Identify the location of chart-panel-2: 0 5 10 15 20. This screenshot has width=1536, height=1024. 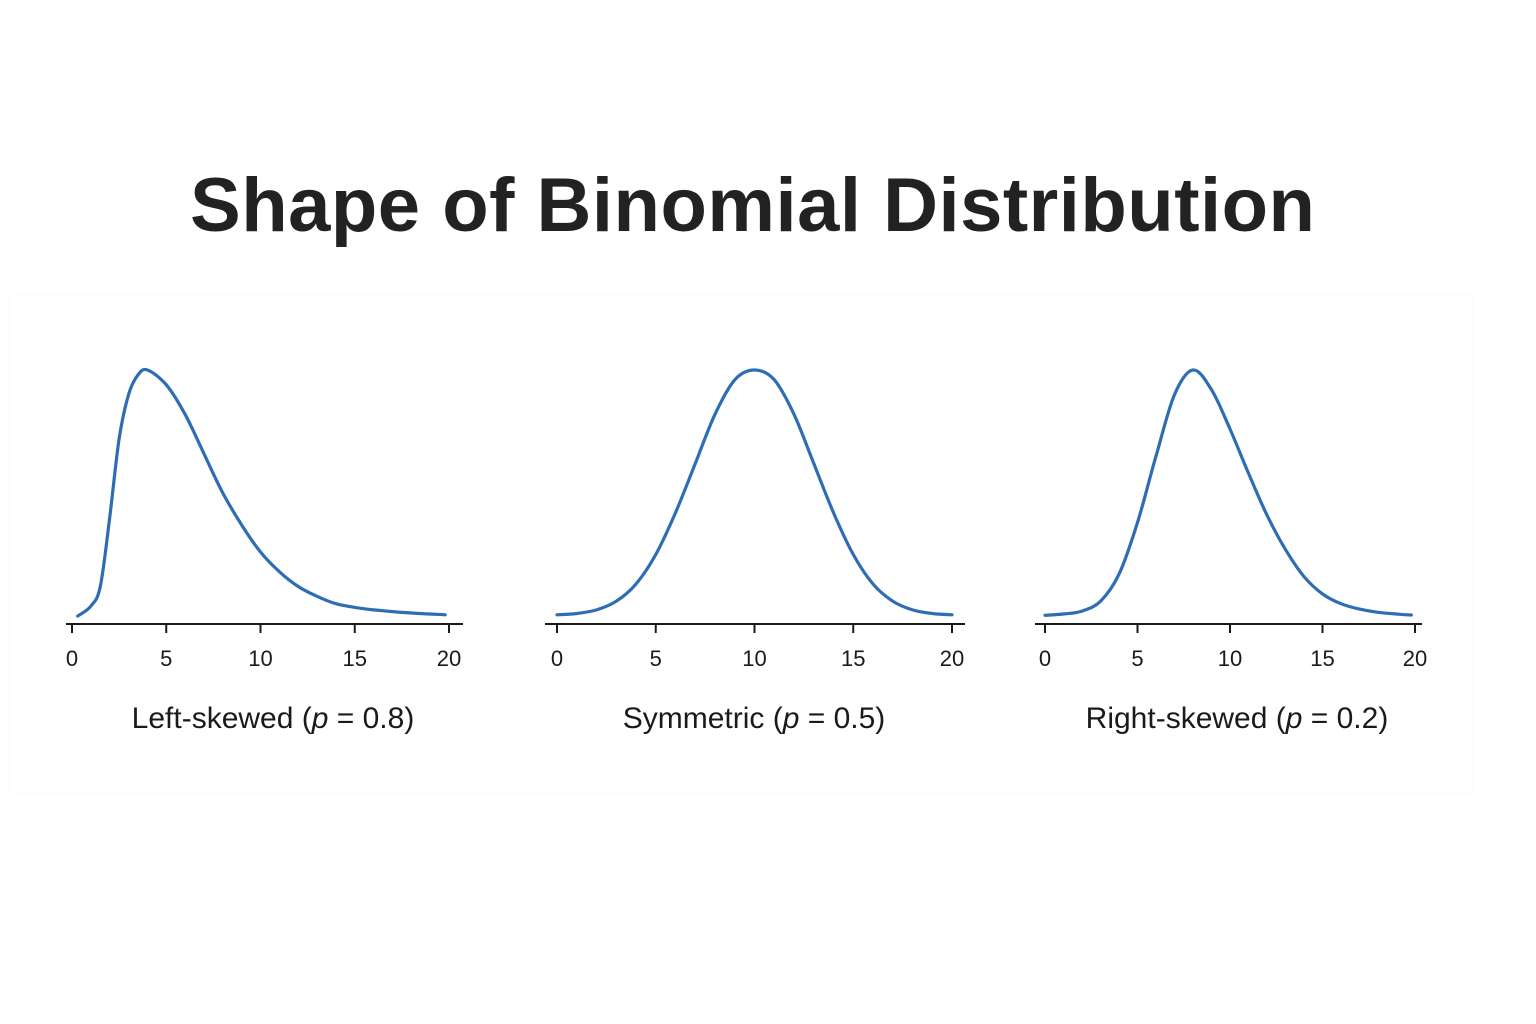
(1231, 519).